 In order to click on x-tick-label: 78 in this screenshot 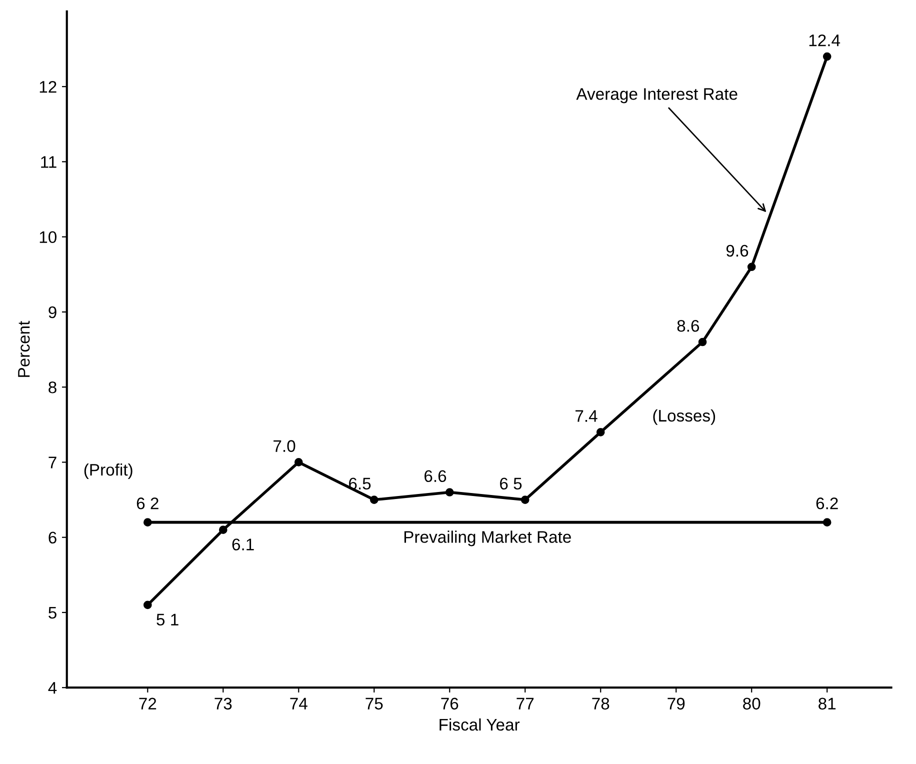, I will do `click(601, 704)`.